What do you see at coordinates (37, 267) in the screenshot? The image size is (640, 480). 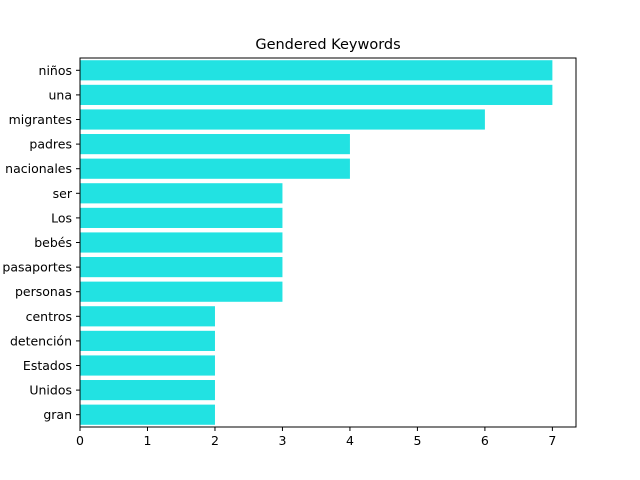 I see `y-tick-label: pasaportes` at bounding box center [37, 267].